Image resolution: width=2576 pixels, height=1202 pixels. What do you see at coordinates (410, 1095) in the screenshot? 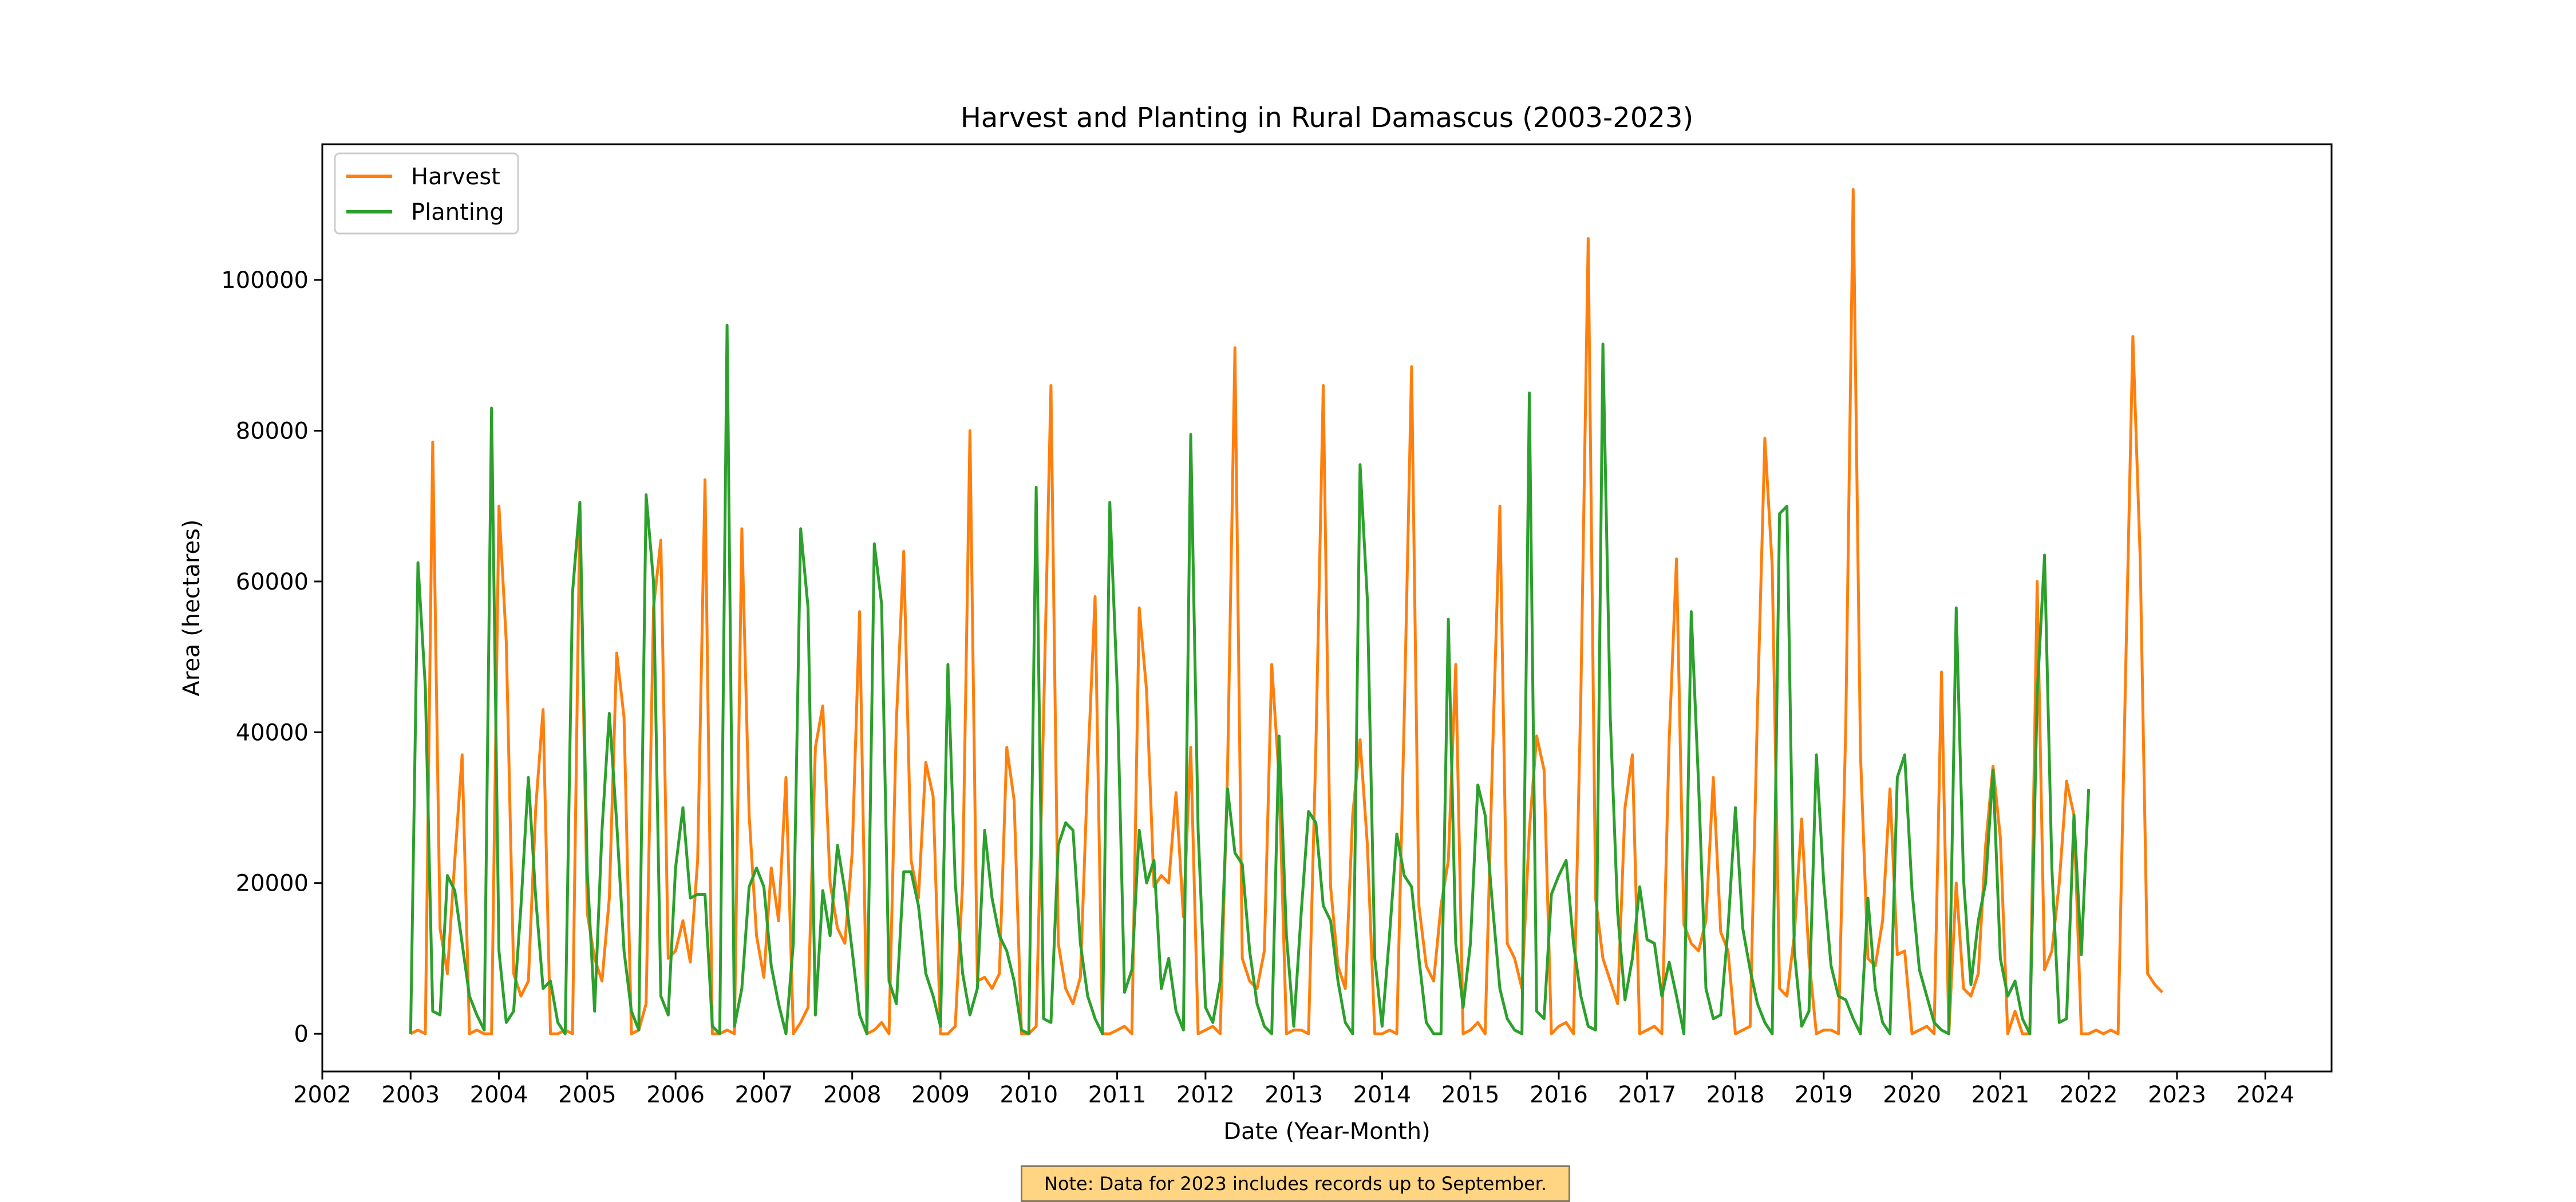
I see `x-tick-label-2003: 2003` at bounding box center [410, 1095].